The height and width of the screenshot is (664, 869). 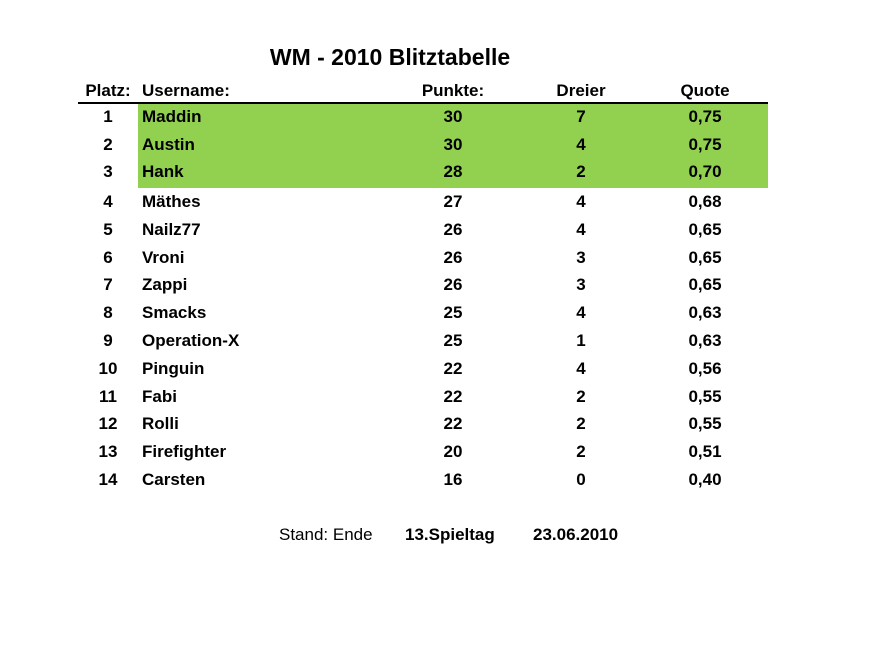 I want to click on row-punkte: 27, so click(x=453, y=201).